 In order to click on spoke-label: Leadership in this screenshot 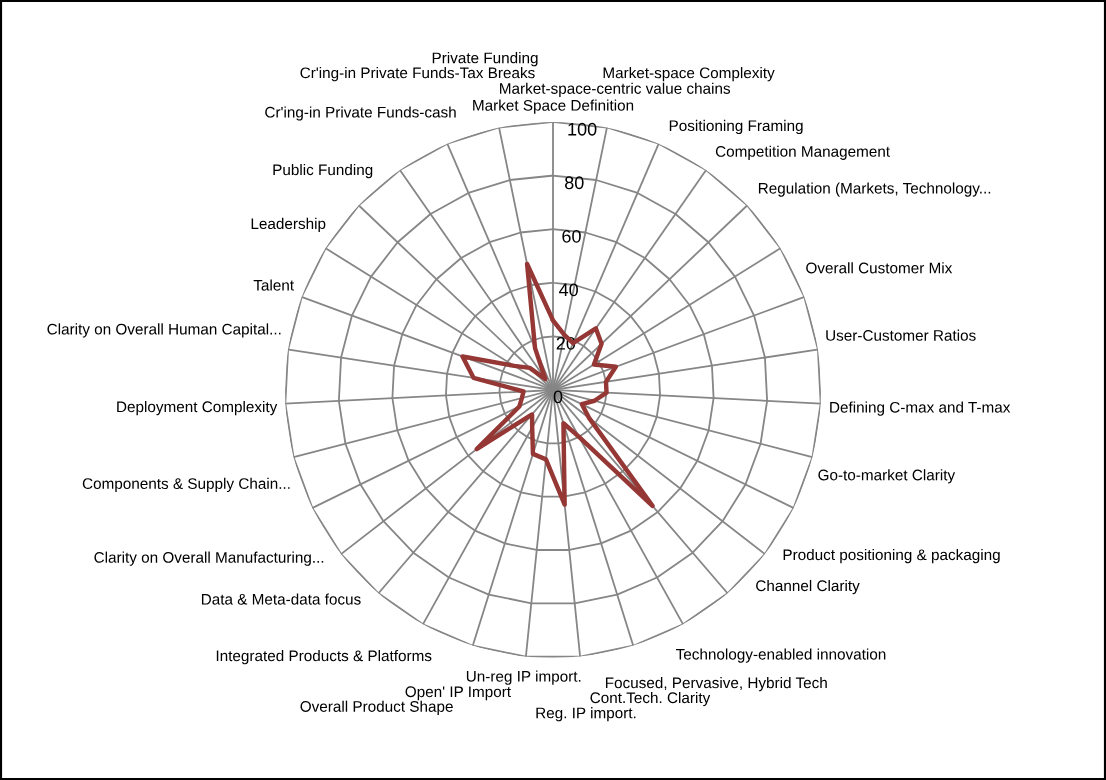, I will do `click(288, 225)`.